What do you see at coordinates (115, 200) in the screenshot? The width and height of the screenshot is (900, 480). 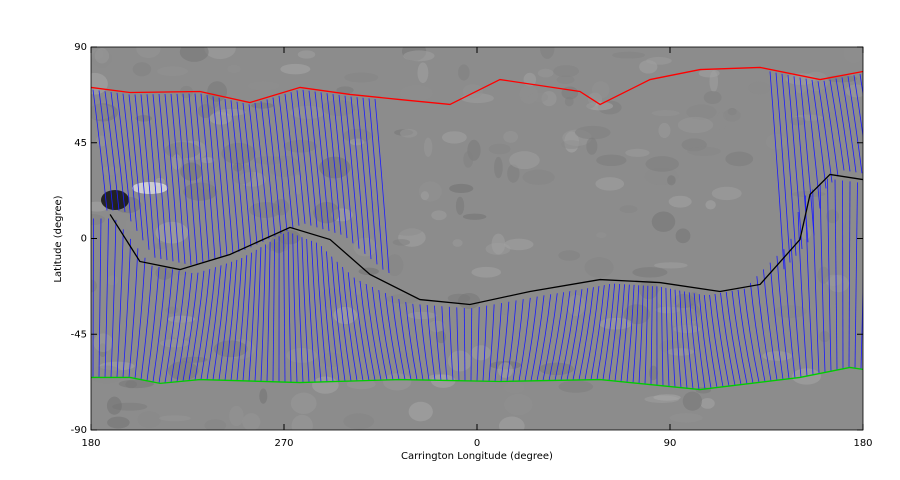 I see `sunspot` at bounding box center [115, 200].